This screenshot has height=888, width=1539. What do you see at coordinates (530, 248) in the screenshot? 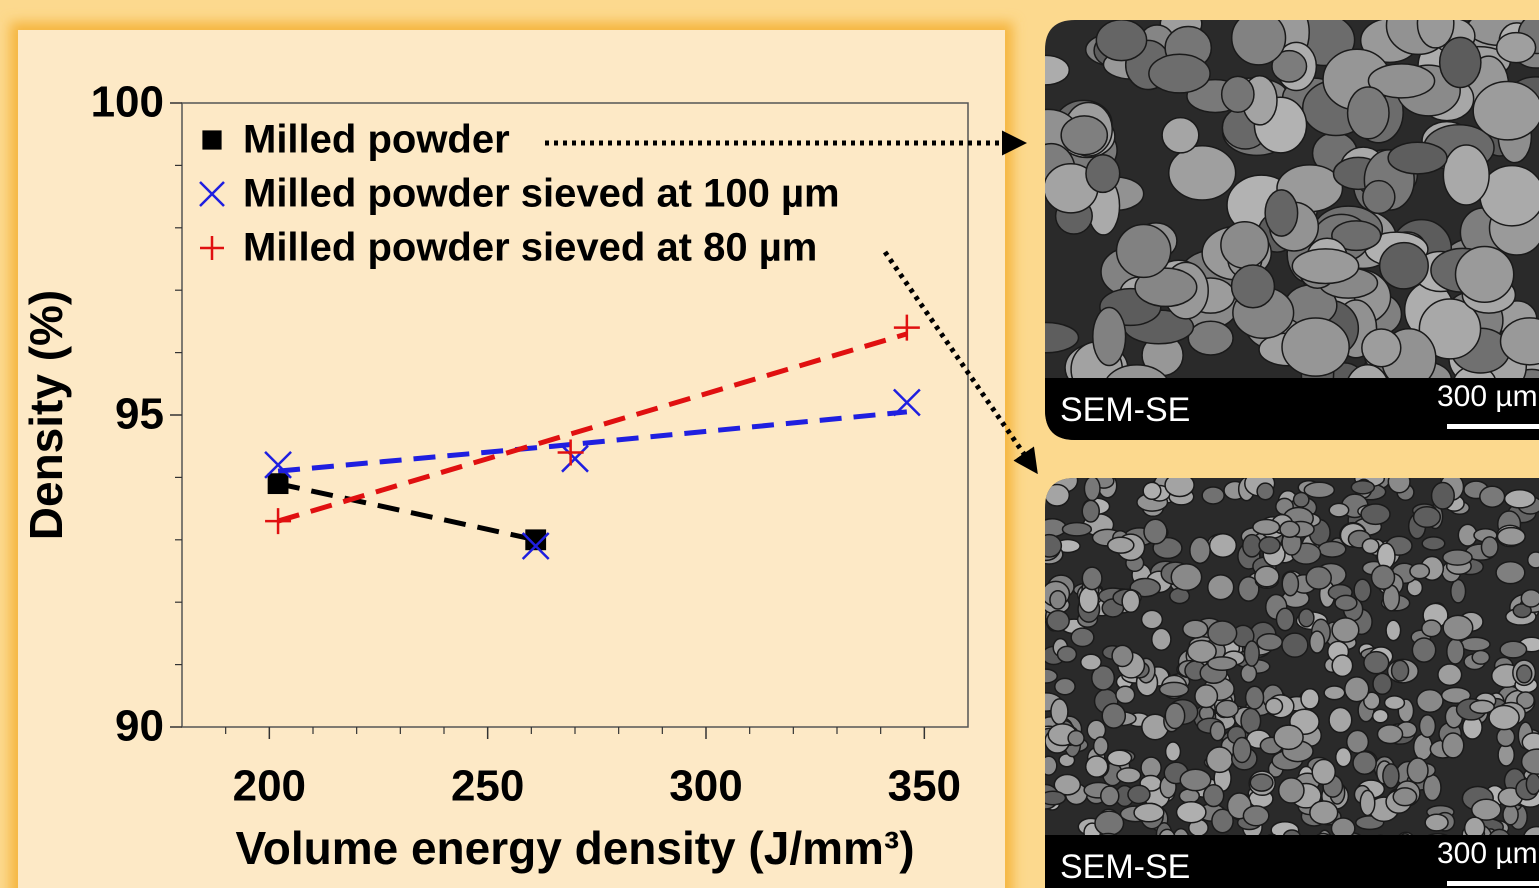
I see `legend-label: Milled powder sieved at 80 µm` at bounding box center [530, 248].